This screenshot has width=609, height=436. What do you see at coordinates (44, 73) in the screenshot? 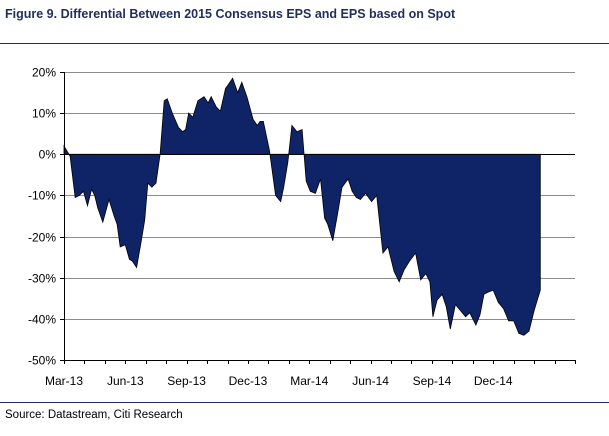
I see `y-tick-label: 20%` at bounding box center [44, 73].